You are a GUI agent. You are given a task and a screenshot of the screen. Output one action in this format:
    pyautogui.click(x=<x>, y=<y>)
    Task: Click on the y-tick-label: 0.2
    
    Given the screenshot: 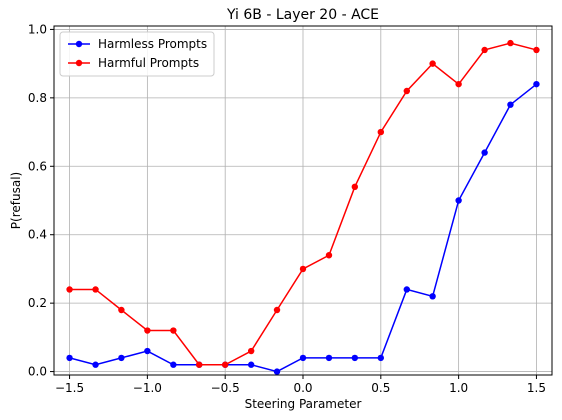 What is the action you would take?
    pyautogui.click(x=37, y=303)
    